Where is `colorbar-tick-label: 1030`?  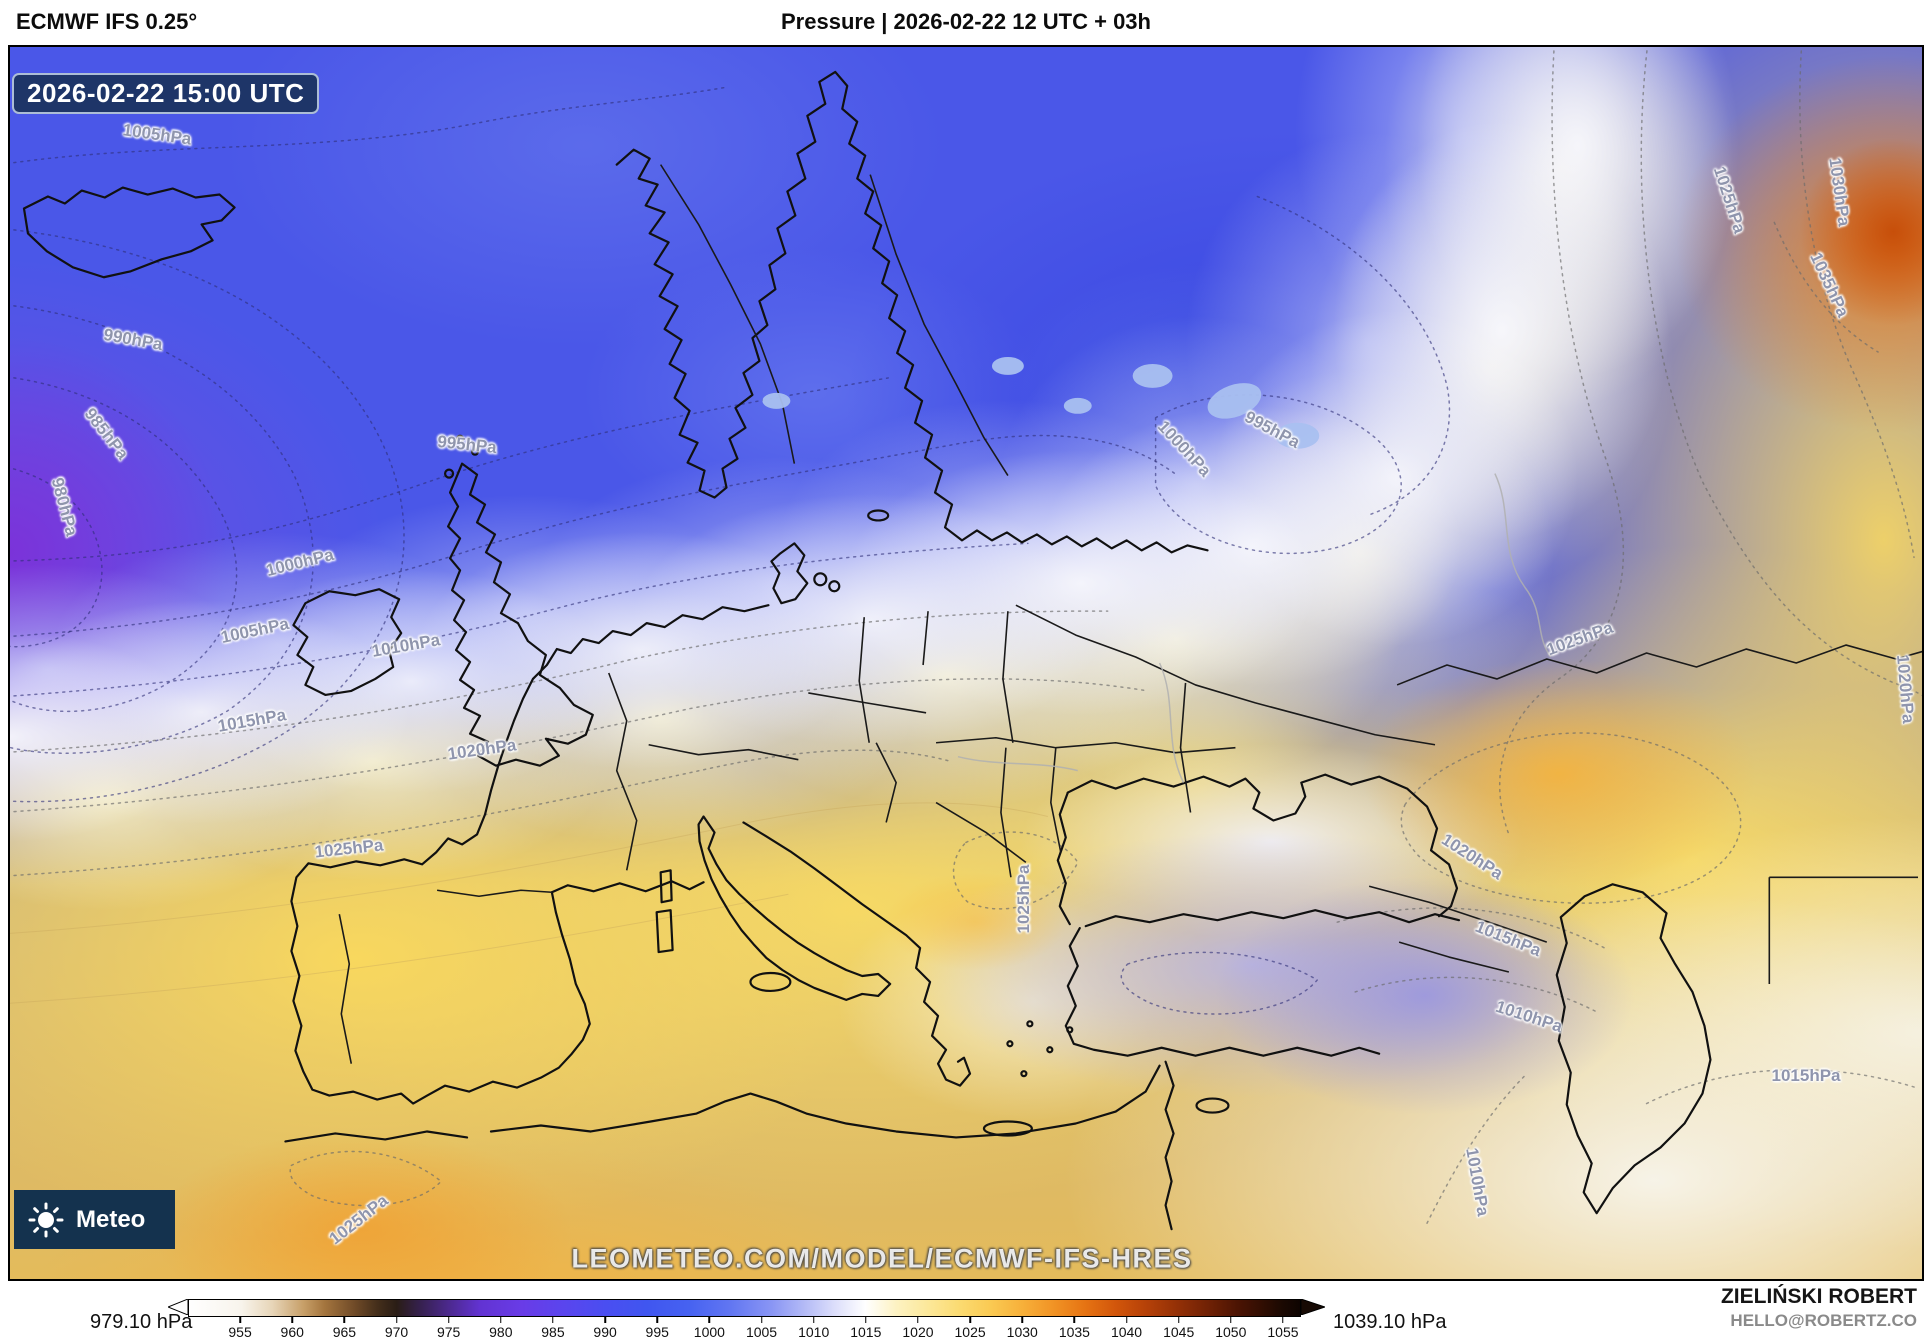 colorbar-tick-label: 1030 is located at coordinates (1022, 1330).